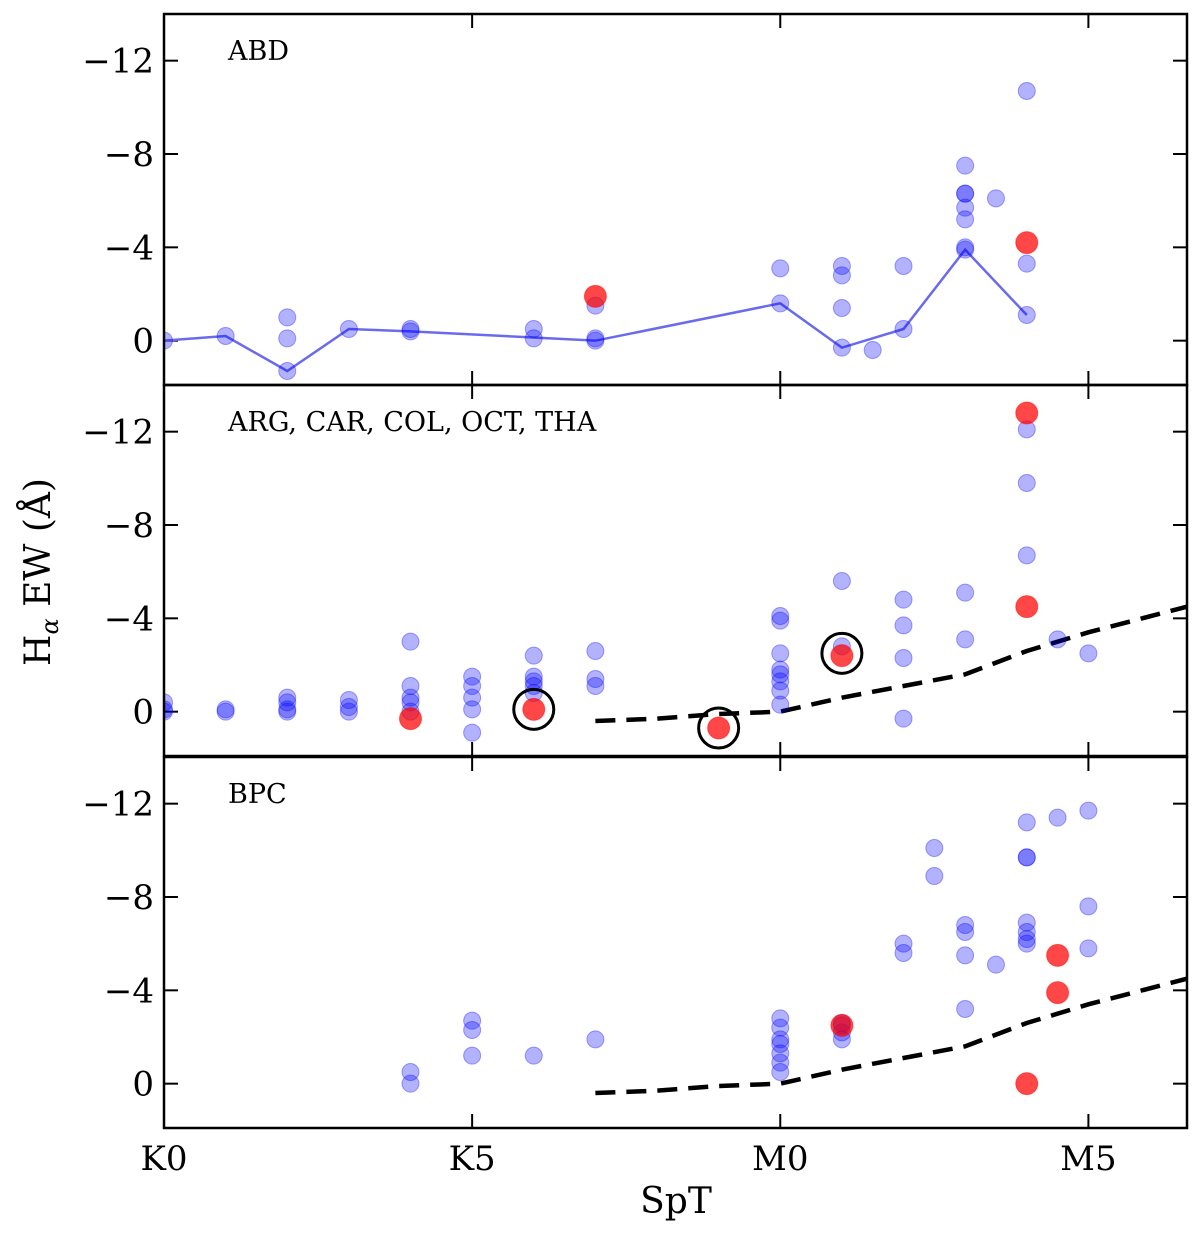 The width and height of the screenshot is (1200, 1233). Describe the element at coordinates (412, 422) in the screenshot. I see `panel-title: ARG, CAR, COL, OCT, THA` at that location.